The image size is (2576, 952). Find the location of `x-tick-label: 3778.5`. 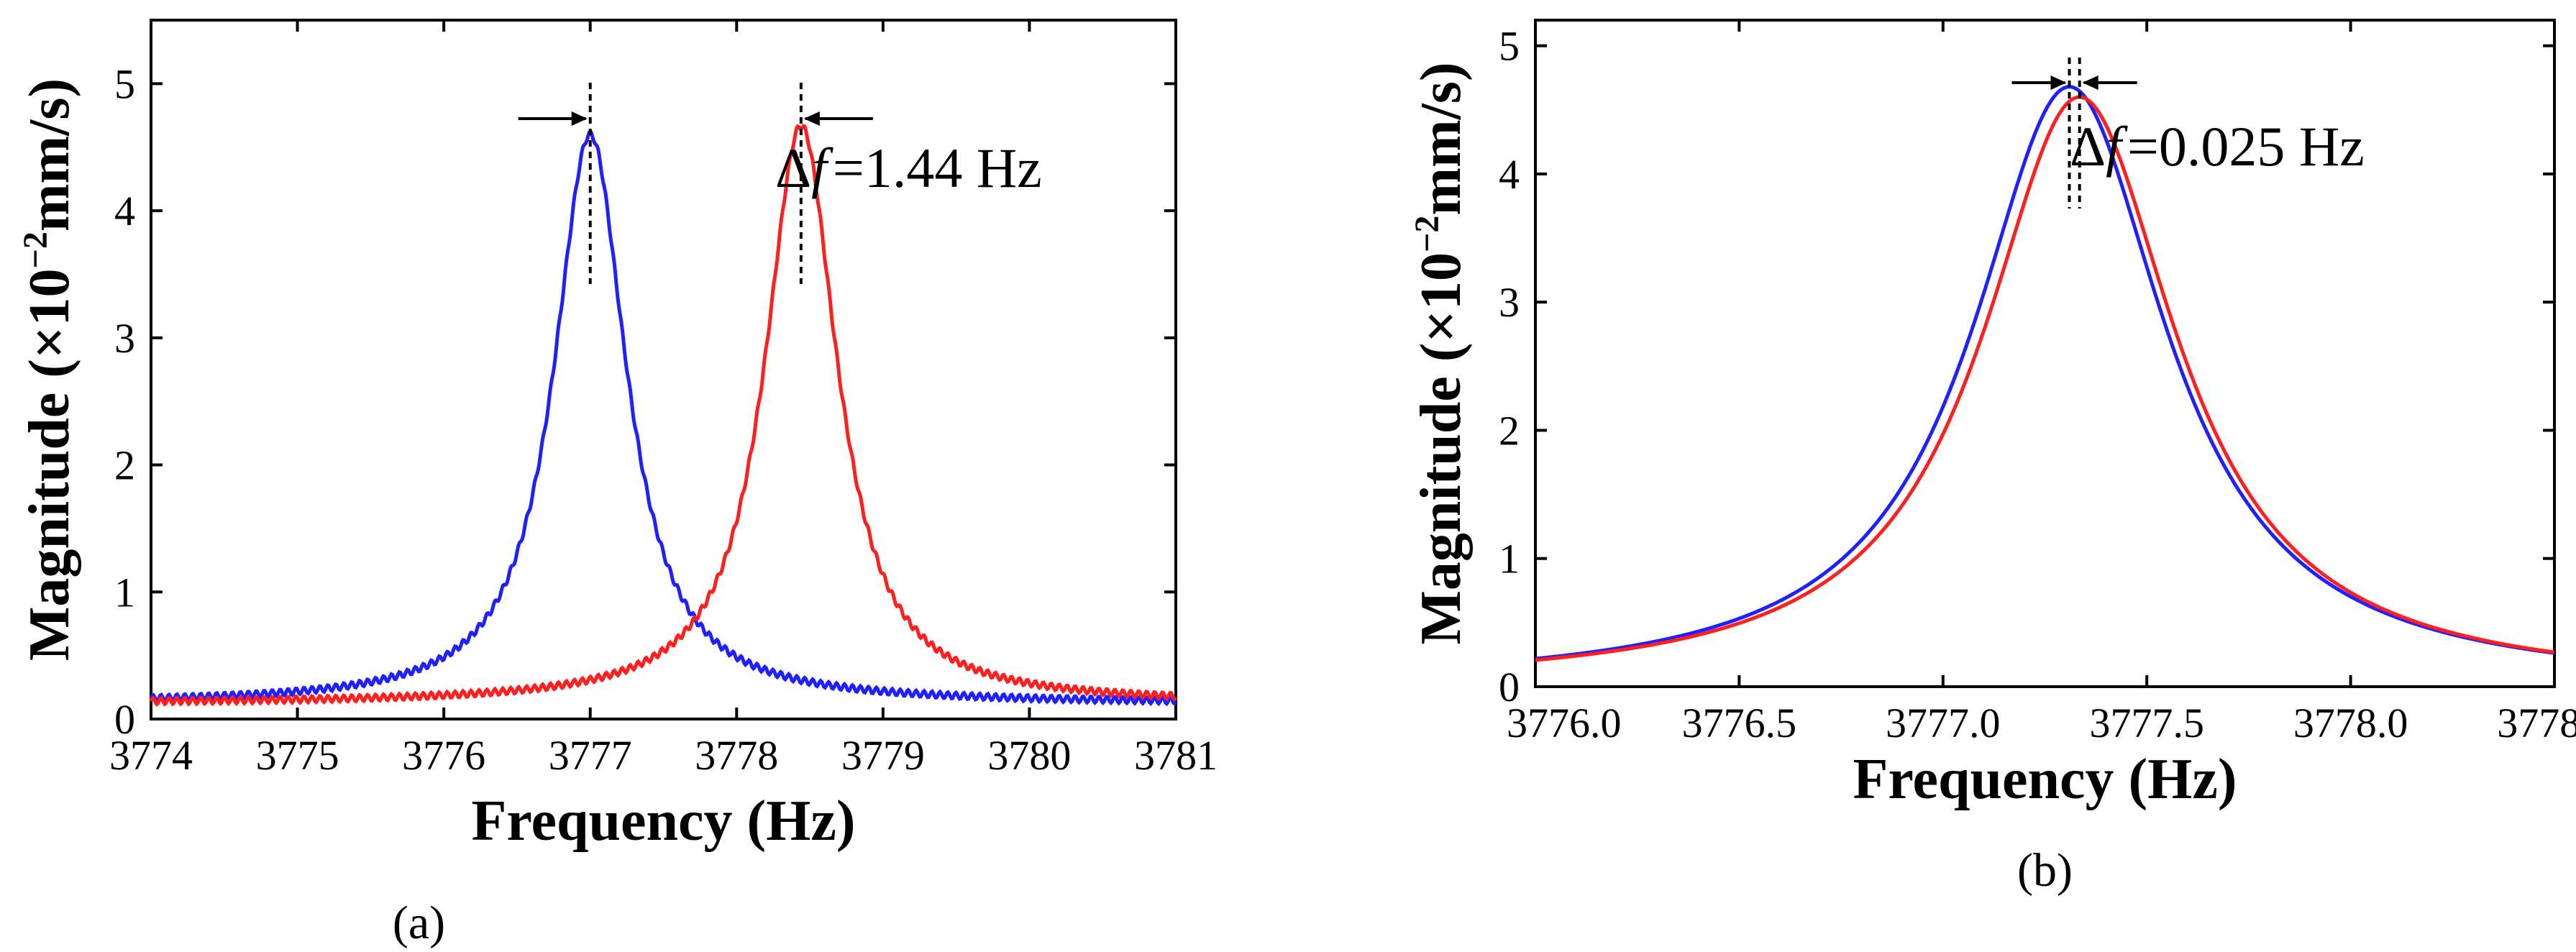

x-tick-label: 3778.5 is located at coordinates (2536, 723).